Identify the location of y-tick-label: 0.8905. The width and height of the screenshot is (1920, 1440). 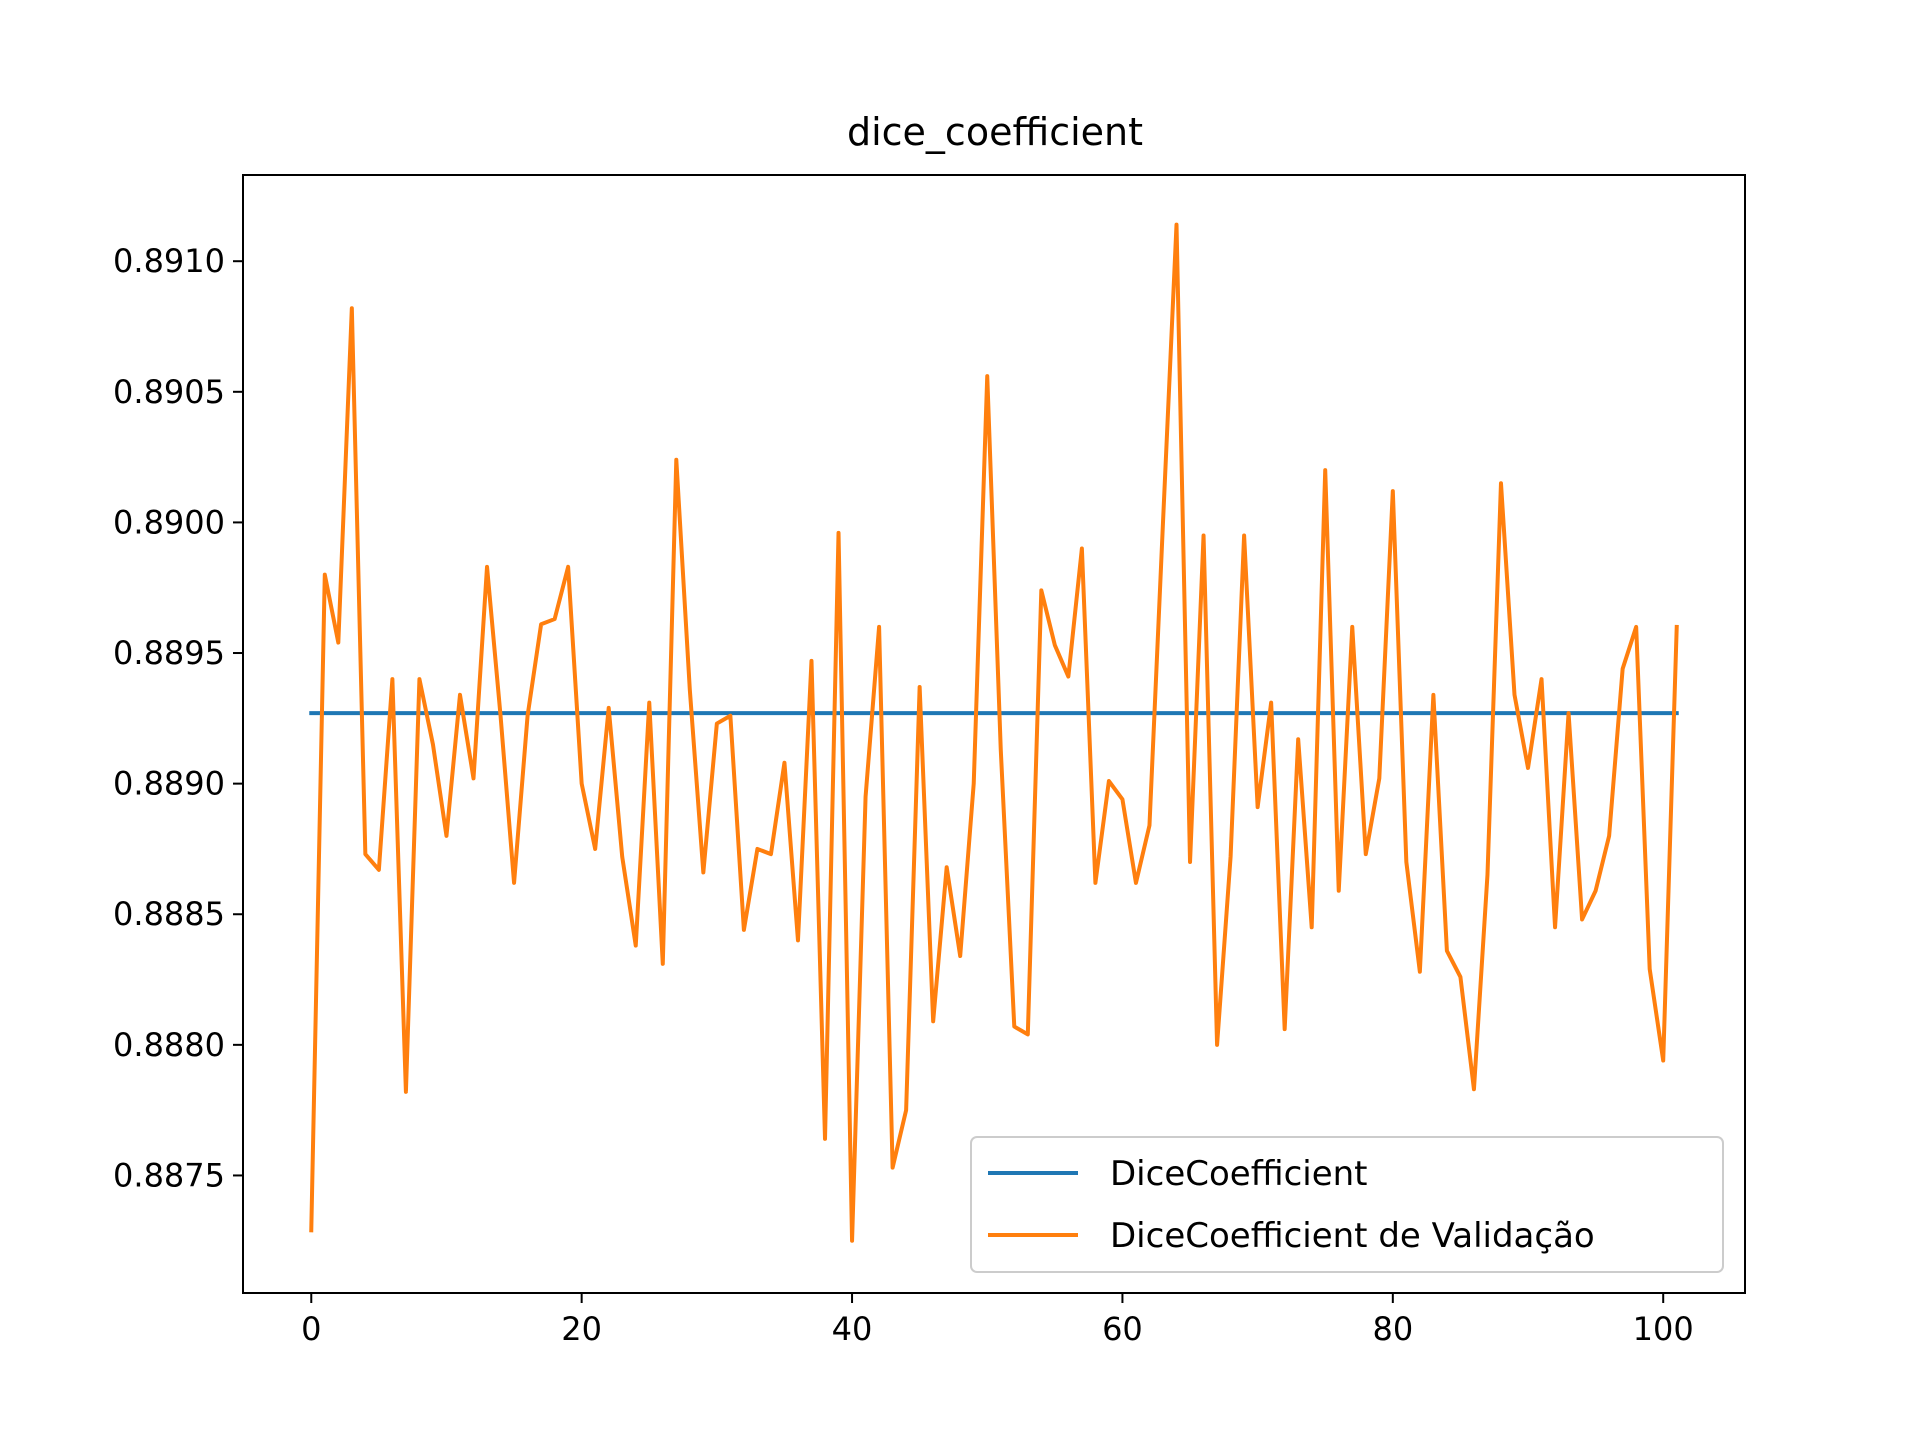
(169, 392).